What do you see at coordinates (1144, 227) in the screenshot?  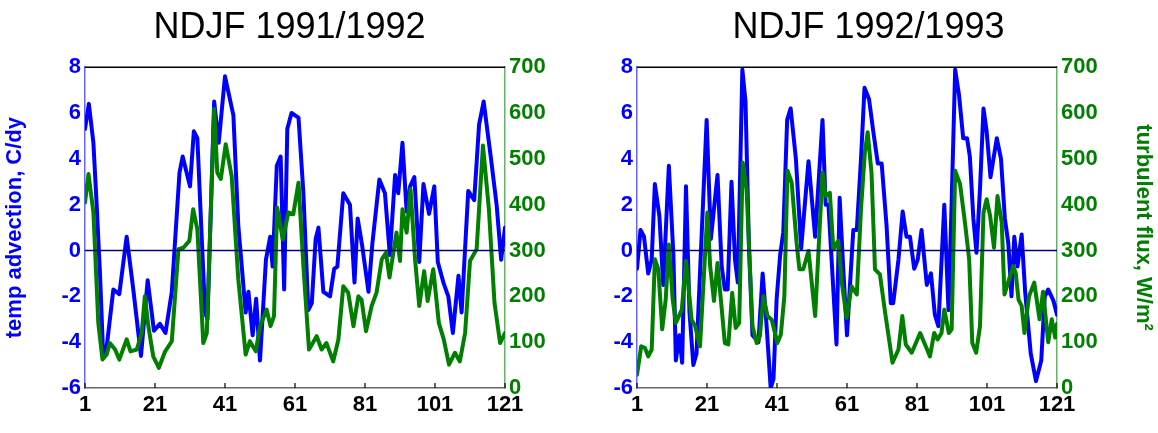 I see `y2-axis-title: turbulent flux, W/m²` at bounding box center [1144, 227].